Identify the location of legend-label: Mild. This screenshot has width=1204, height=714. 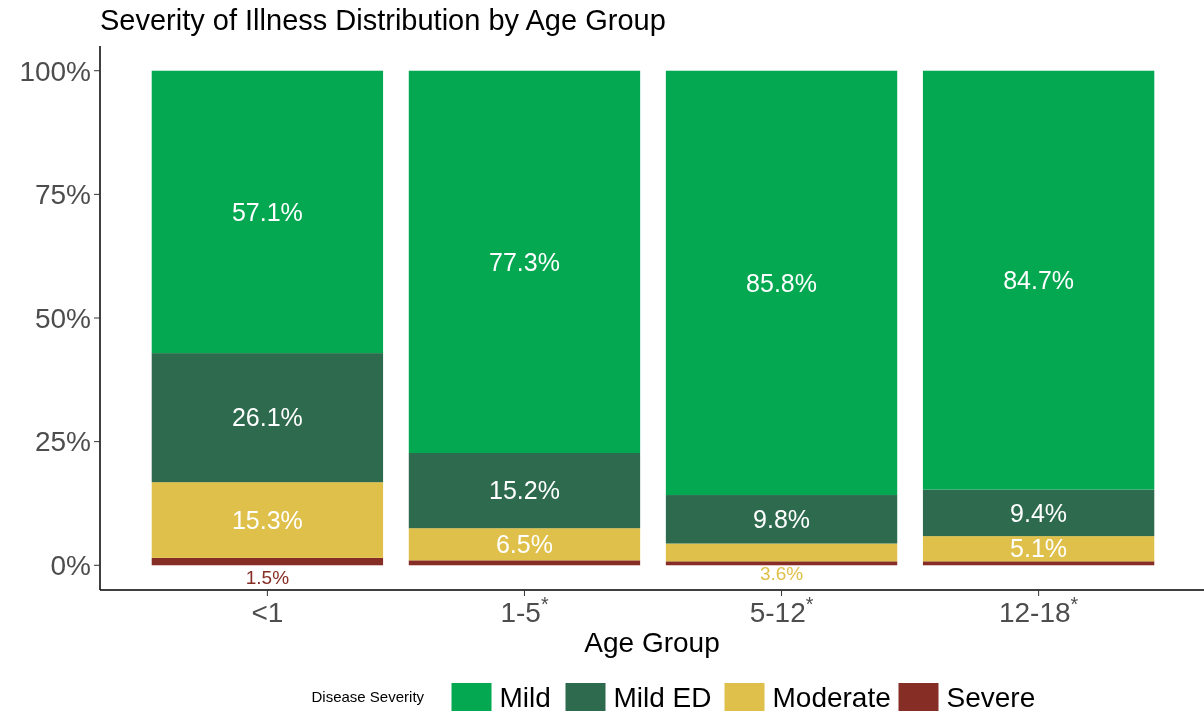
(525, 697).